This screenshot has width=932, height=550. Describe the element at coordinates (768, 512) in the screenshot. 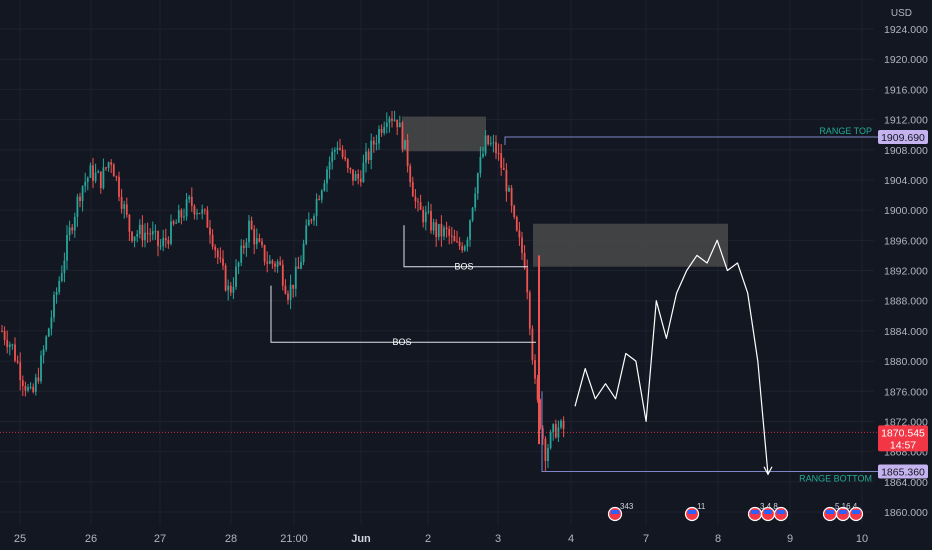

I see `event-group: 3 4 8` at that location.